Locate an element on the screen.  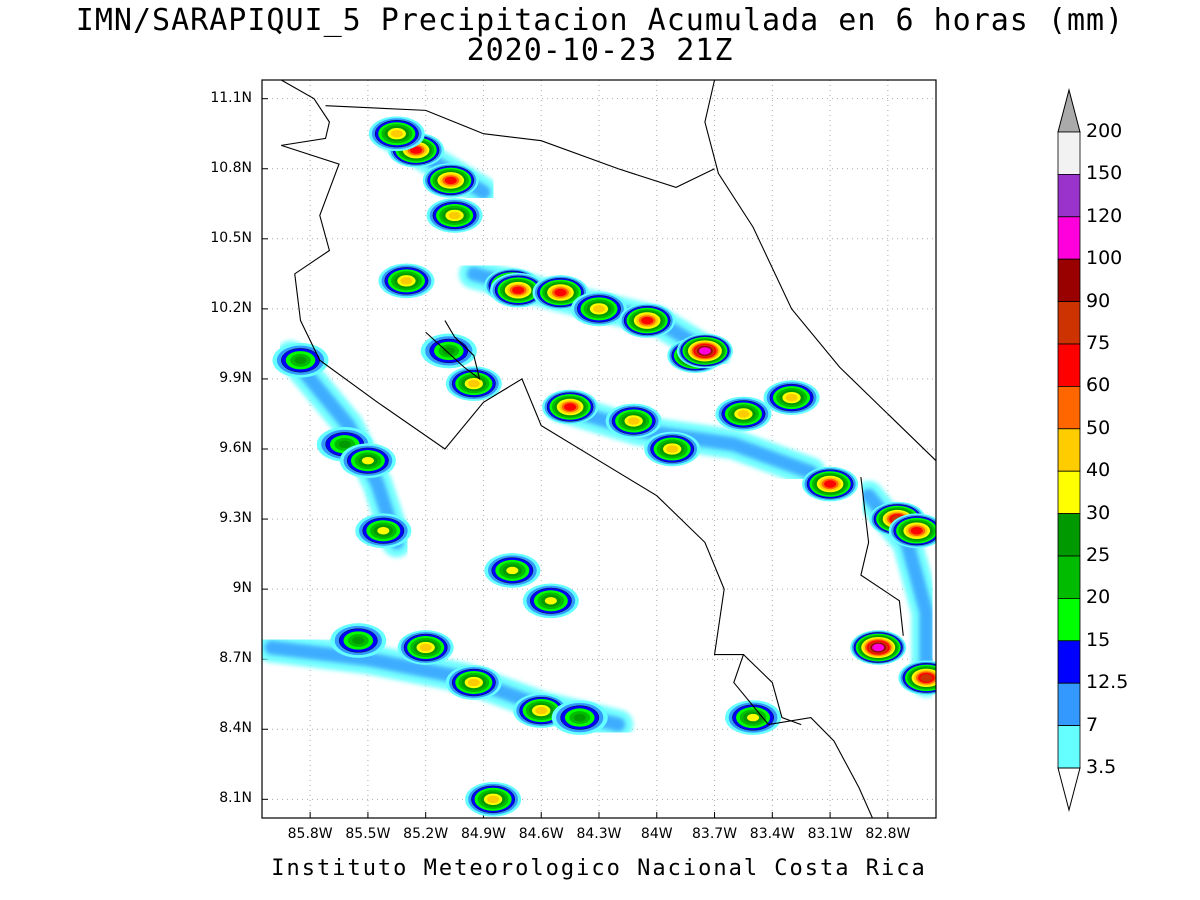
colorbar is located at coordinates (1069, 450).